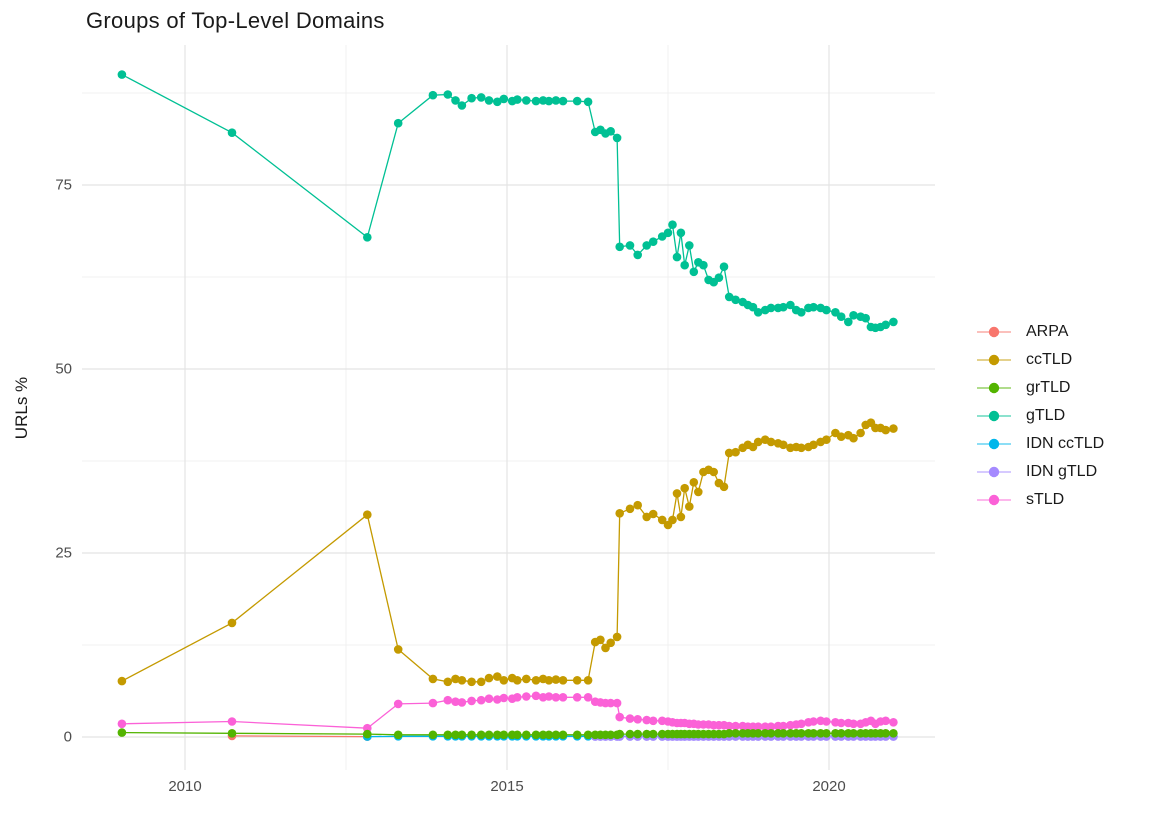 The image size is (1164, 827). I want to click on legend-item-grtld: grTLD, so click(1040, 388).